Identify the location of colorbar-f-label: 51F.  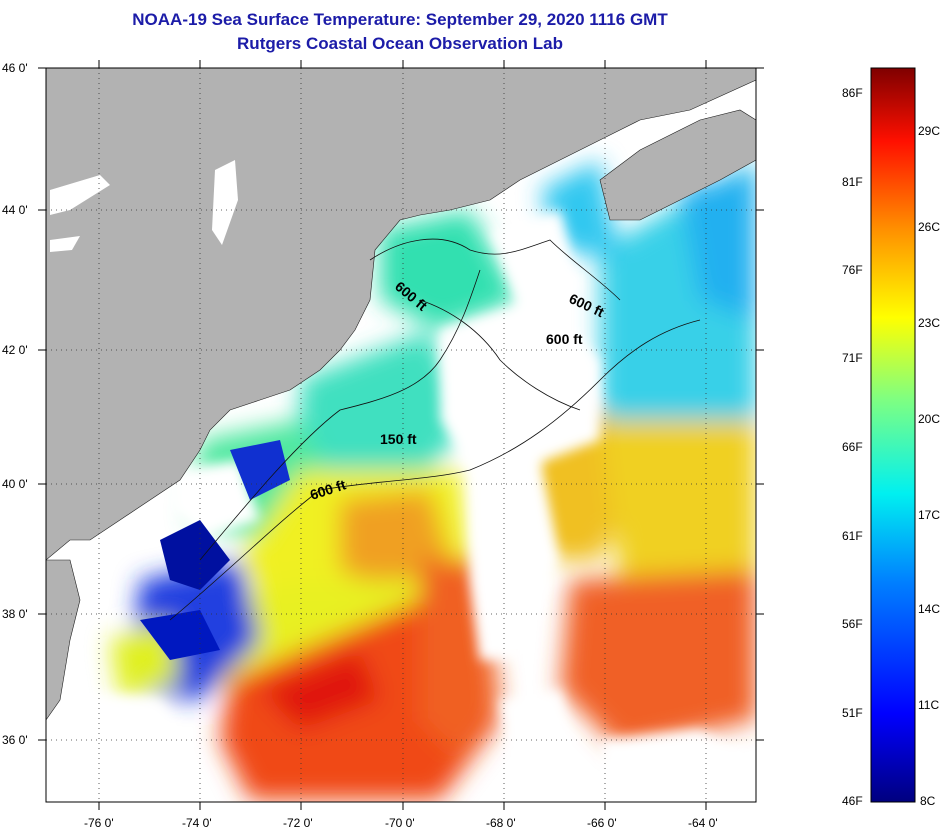
(852, 713).